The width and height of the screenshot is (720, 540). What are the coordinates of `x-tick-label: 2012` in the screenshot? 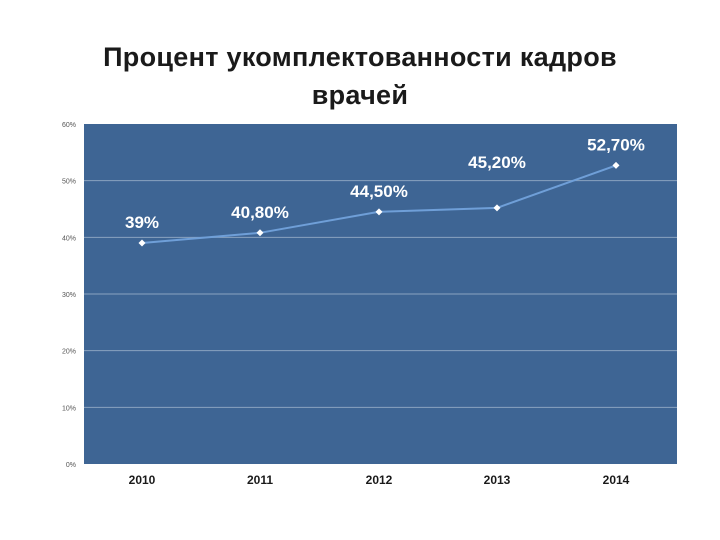 It's located at (379, 480).